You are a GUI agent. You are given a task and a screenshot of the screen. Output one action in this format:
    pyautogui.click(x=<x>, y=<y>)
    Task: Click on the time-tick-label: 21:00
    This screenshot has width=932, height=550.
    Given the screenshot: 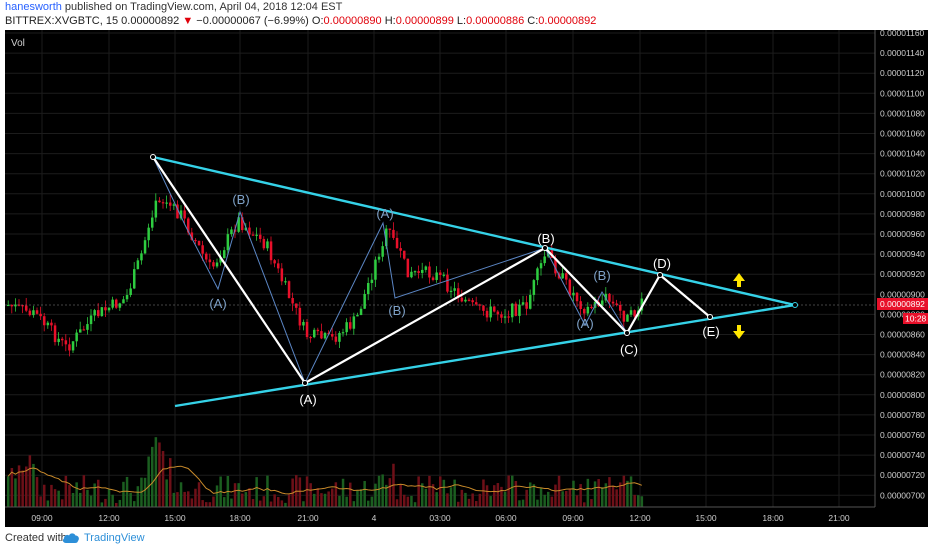 What is the action you would take?
    pyautogui.click(x=308, y=518)
    